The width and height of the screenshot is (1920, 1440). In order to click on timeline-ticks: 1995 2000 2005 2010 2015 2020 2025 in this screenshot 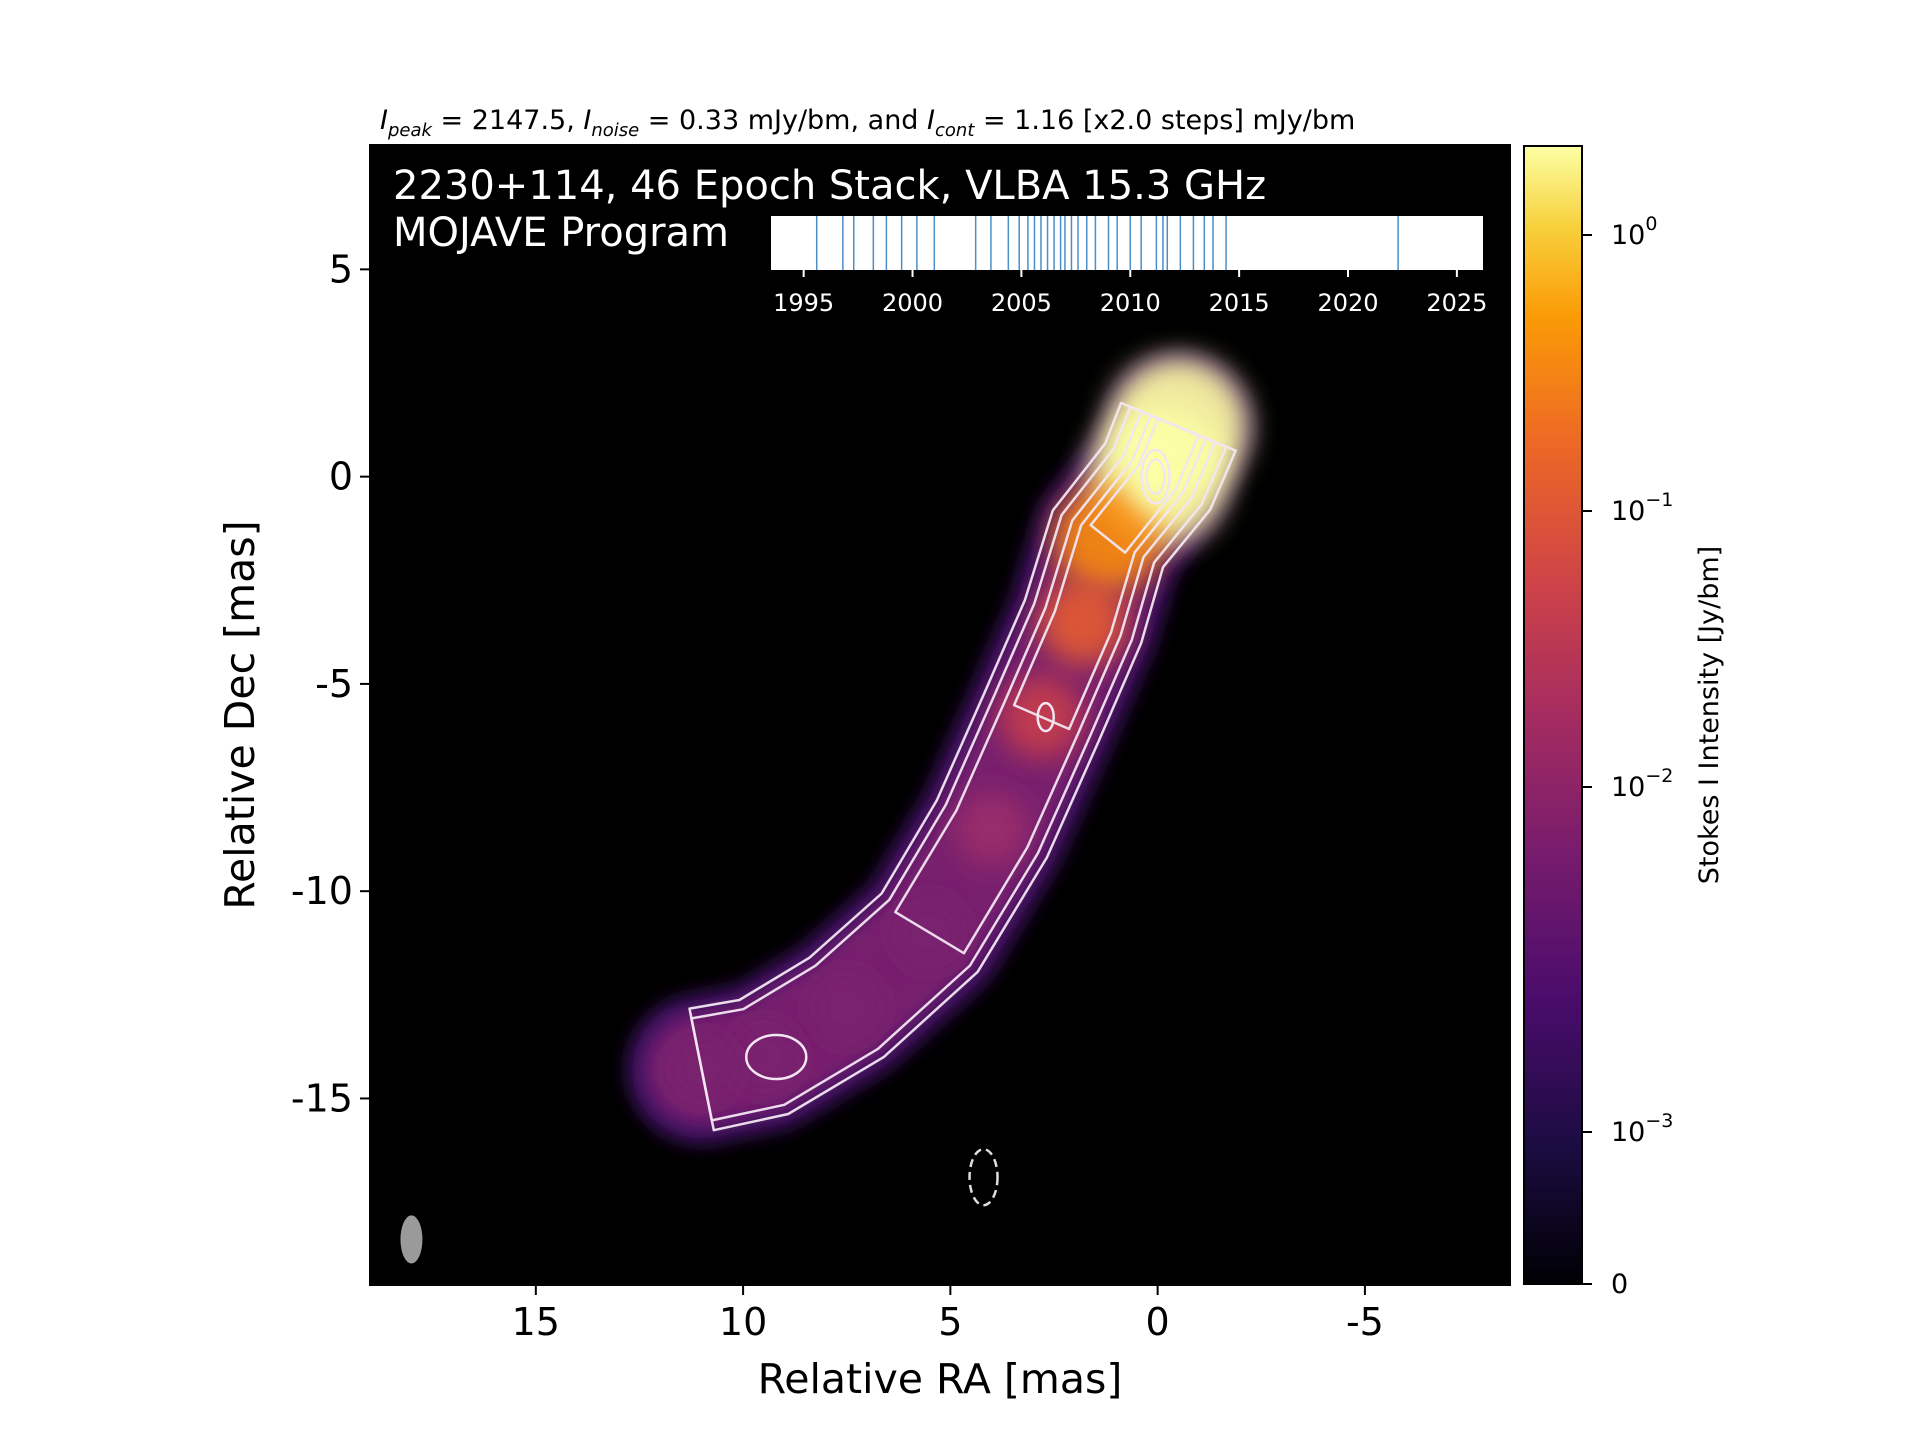, I will do `click(1130, 293)`.